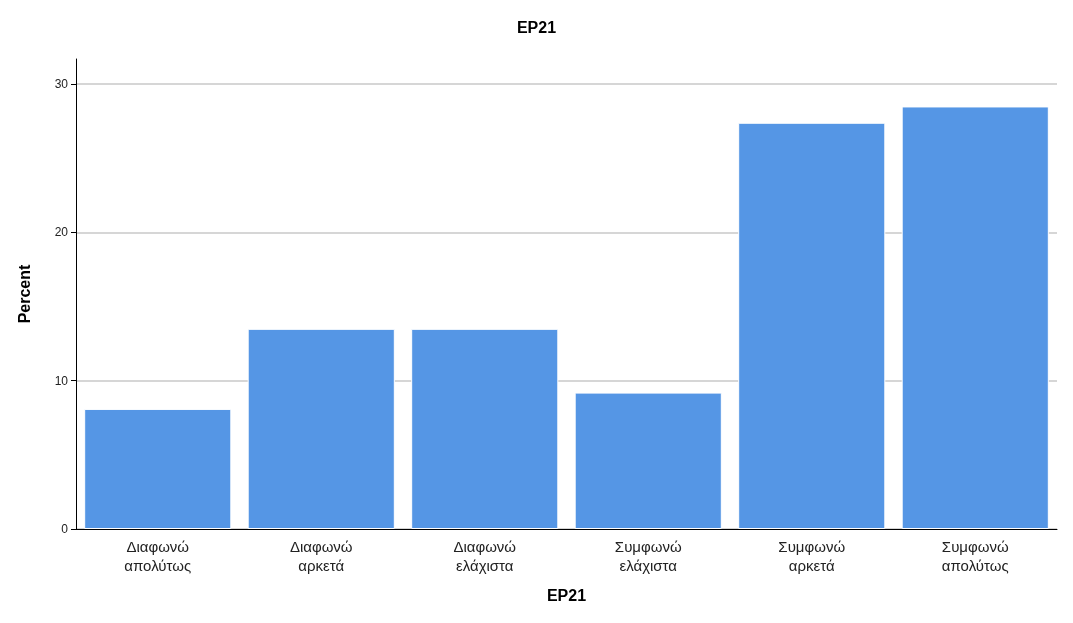  Describe the element at coordinates (485, 556) in the screenshot. I see `x-tick-label: Διαφωνώ ελάχιστα` at that location.